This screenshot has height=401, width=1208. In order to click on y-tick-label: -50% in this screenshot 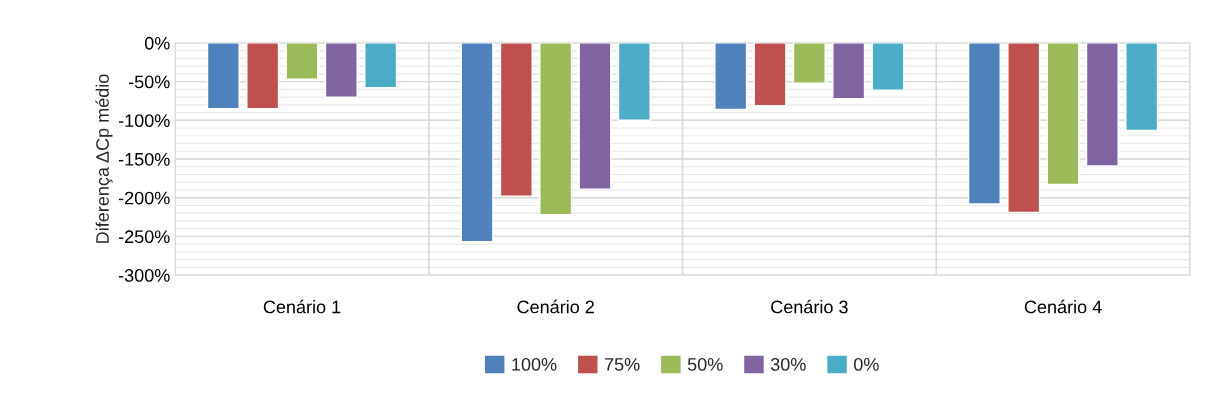, I will do `click(149, 82)`.